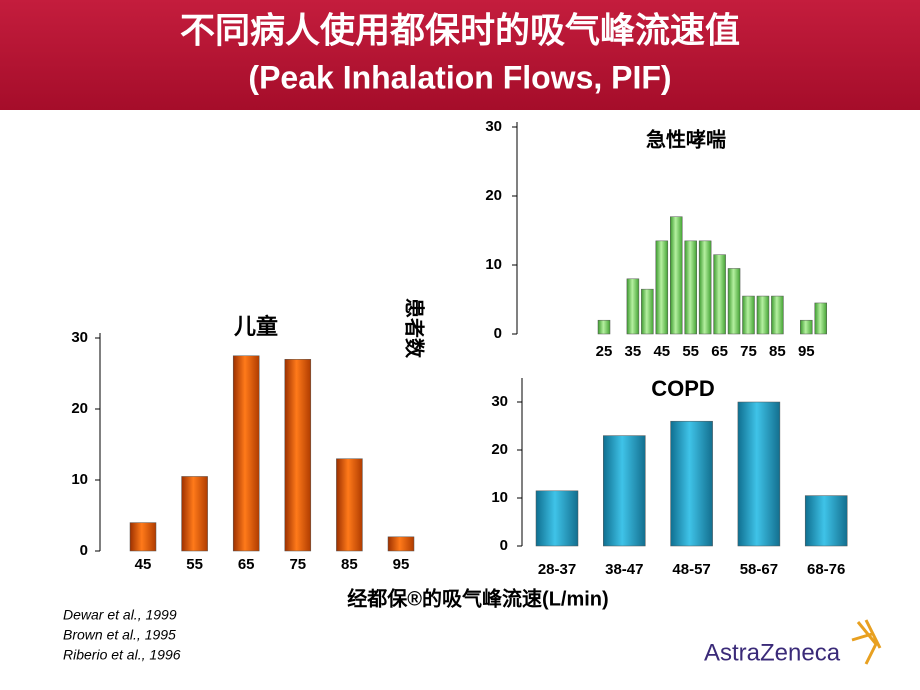 The image size is (920, 690). I want to click on x-tick-label: 68-76, so click(826, 569).